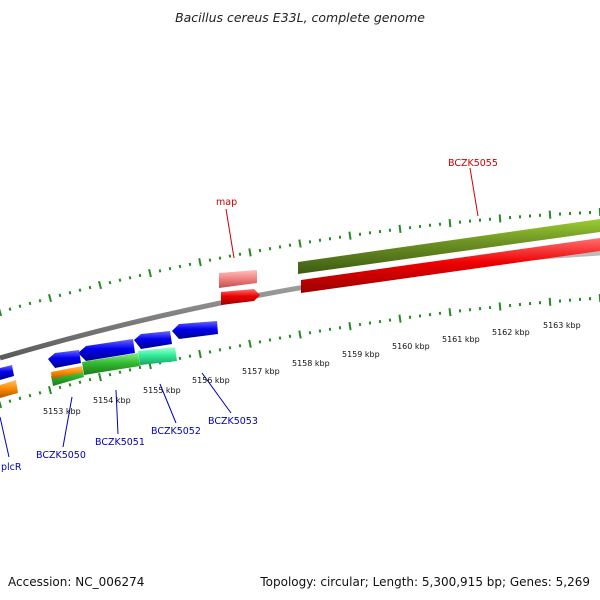  I want to click on gene-feature-bczk5055, so click(449, 246).